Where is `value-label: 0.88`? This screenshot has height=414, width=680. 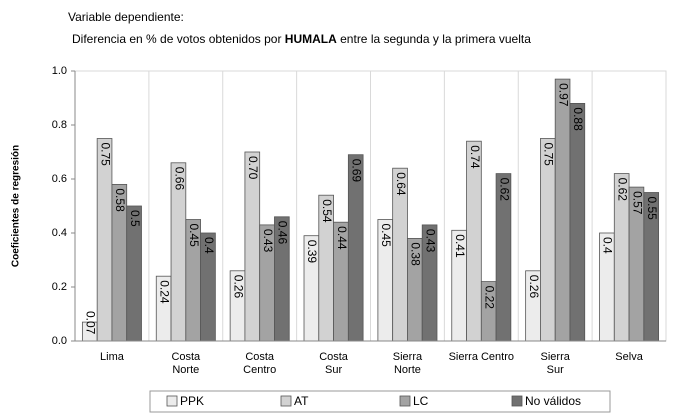
value-label: 0.88 is located at coordinates (578, 119).